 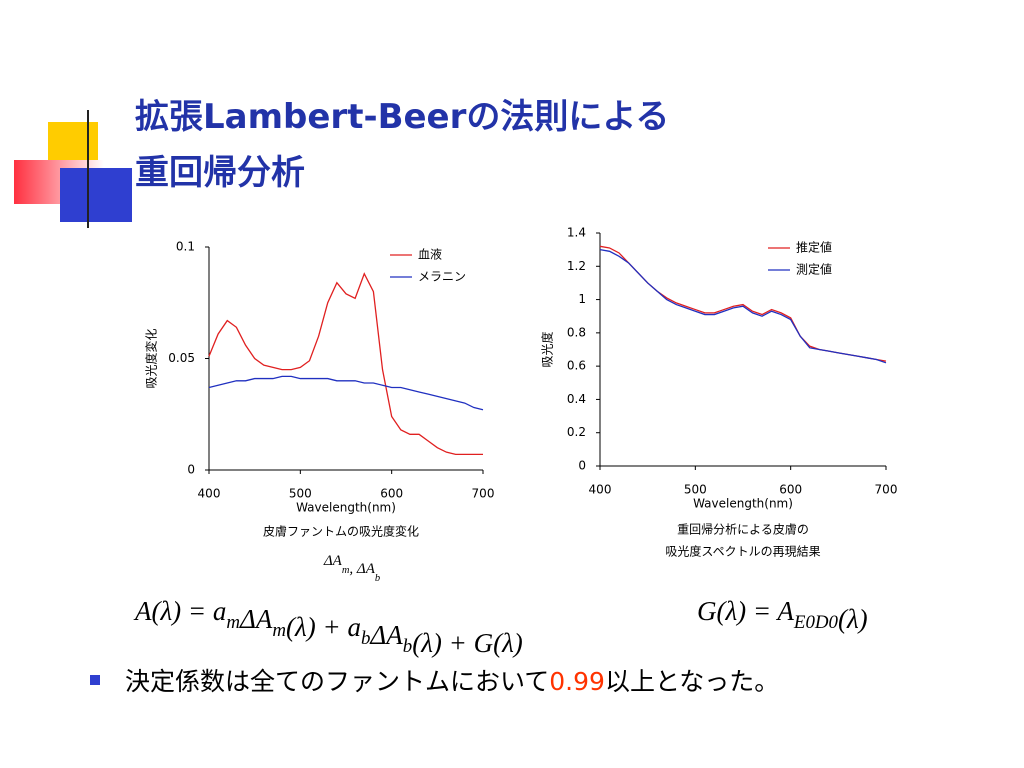 I want to click on text: 決定係数は全てのファントムにおいて, so click(x=337, y=681).